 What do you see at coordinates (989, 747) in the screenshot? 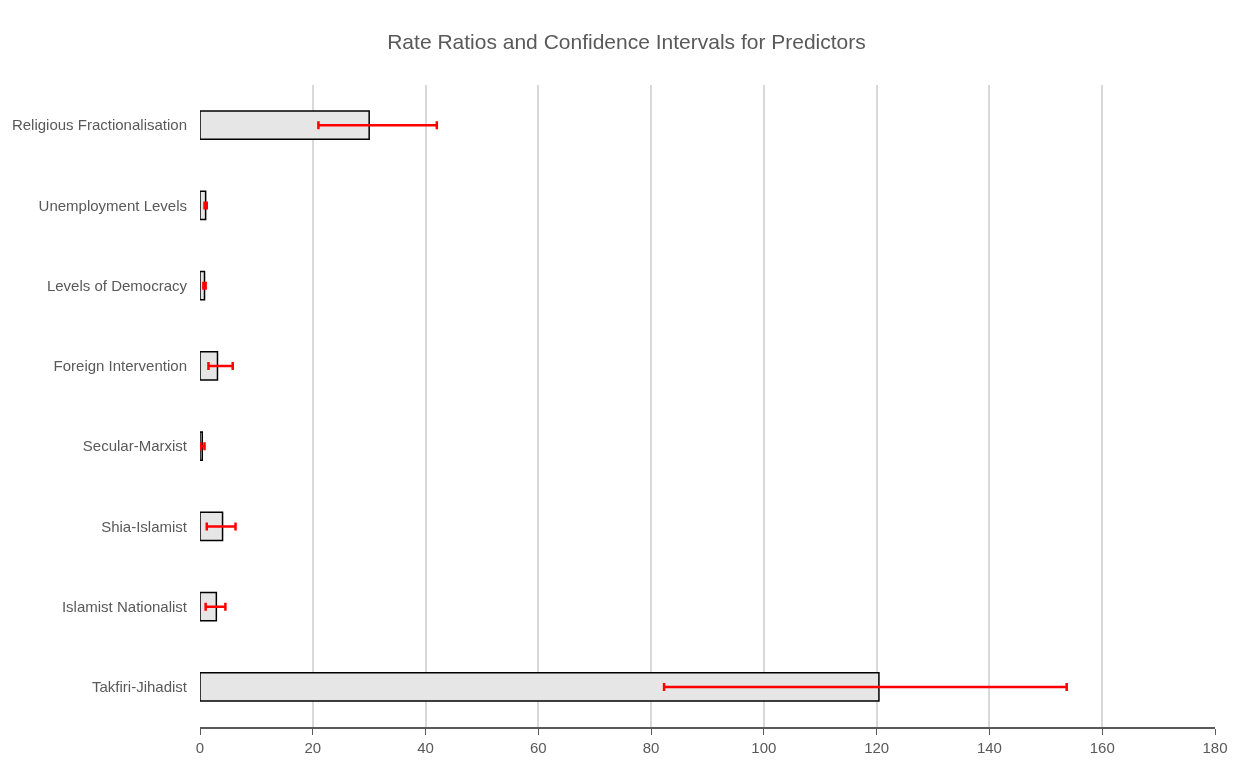
I see `x-tick-label: 140` at bounding box center [989, 747].